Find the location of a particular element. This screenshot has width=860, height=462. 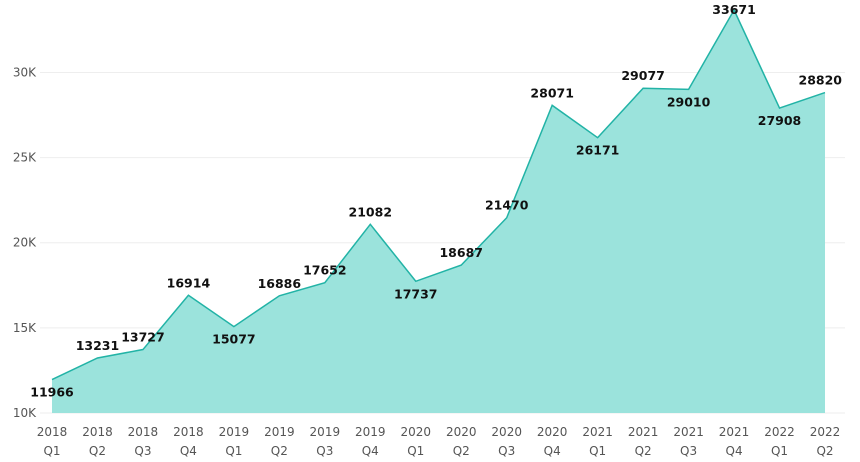

data-label: 13727 is located at coordinates (143, 337).